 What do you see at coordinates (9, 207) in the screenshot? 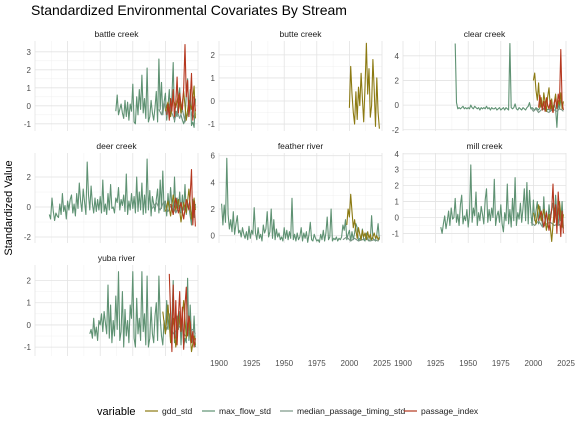
I see `y-axis-label: Standardized Value` at bounding box center [9, 207].